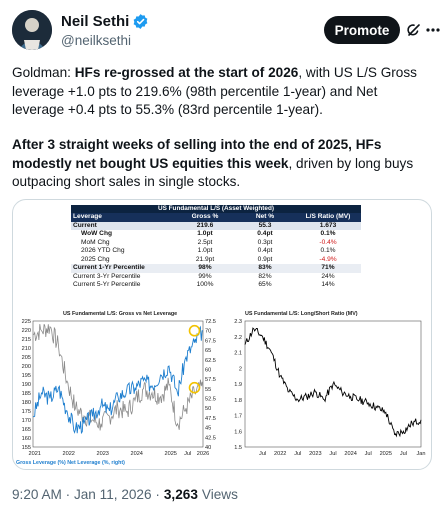  What do you see at coordinates (26, 340) in the screenshot?
I see `y-left-tick-label: 215` at bounding box center [26, 340].